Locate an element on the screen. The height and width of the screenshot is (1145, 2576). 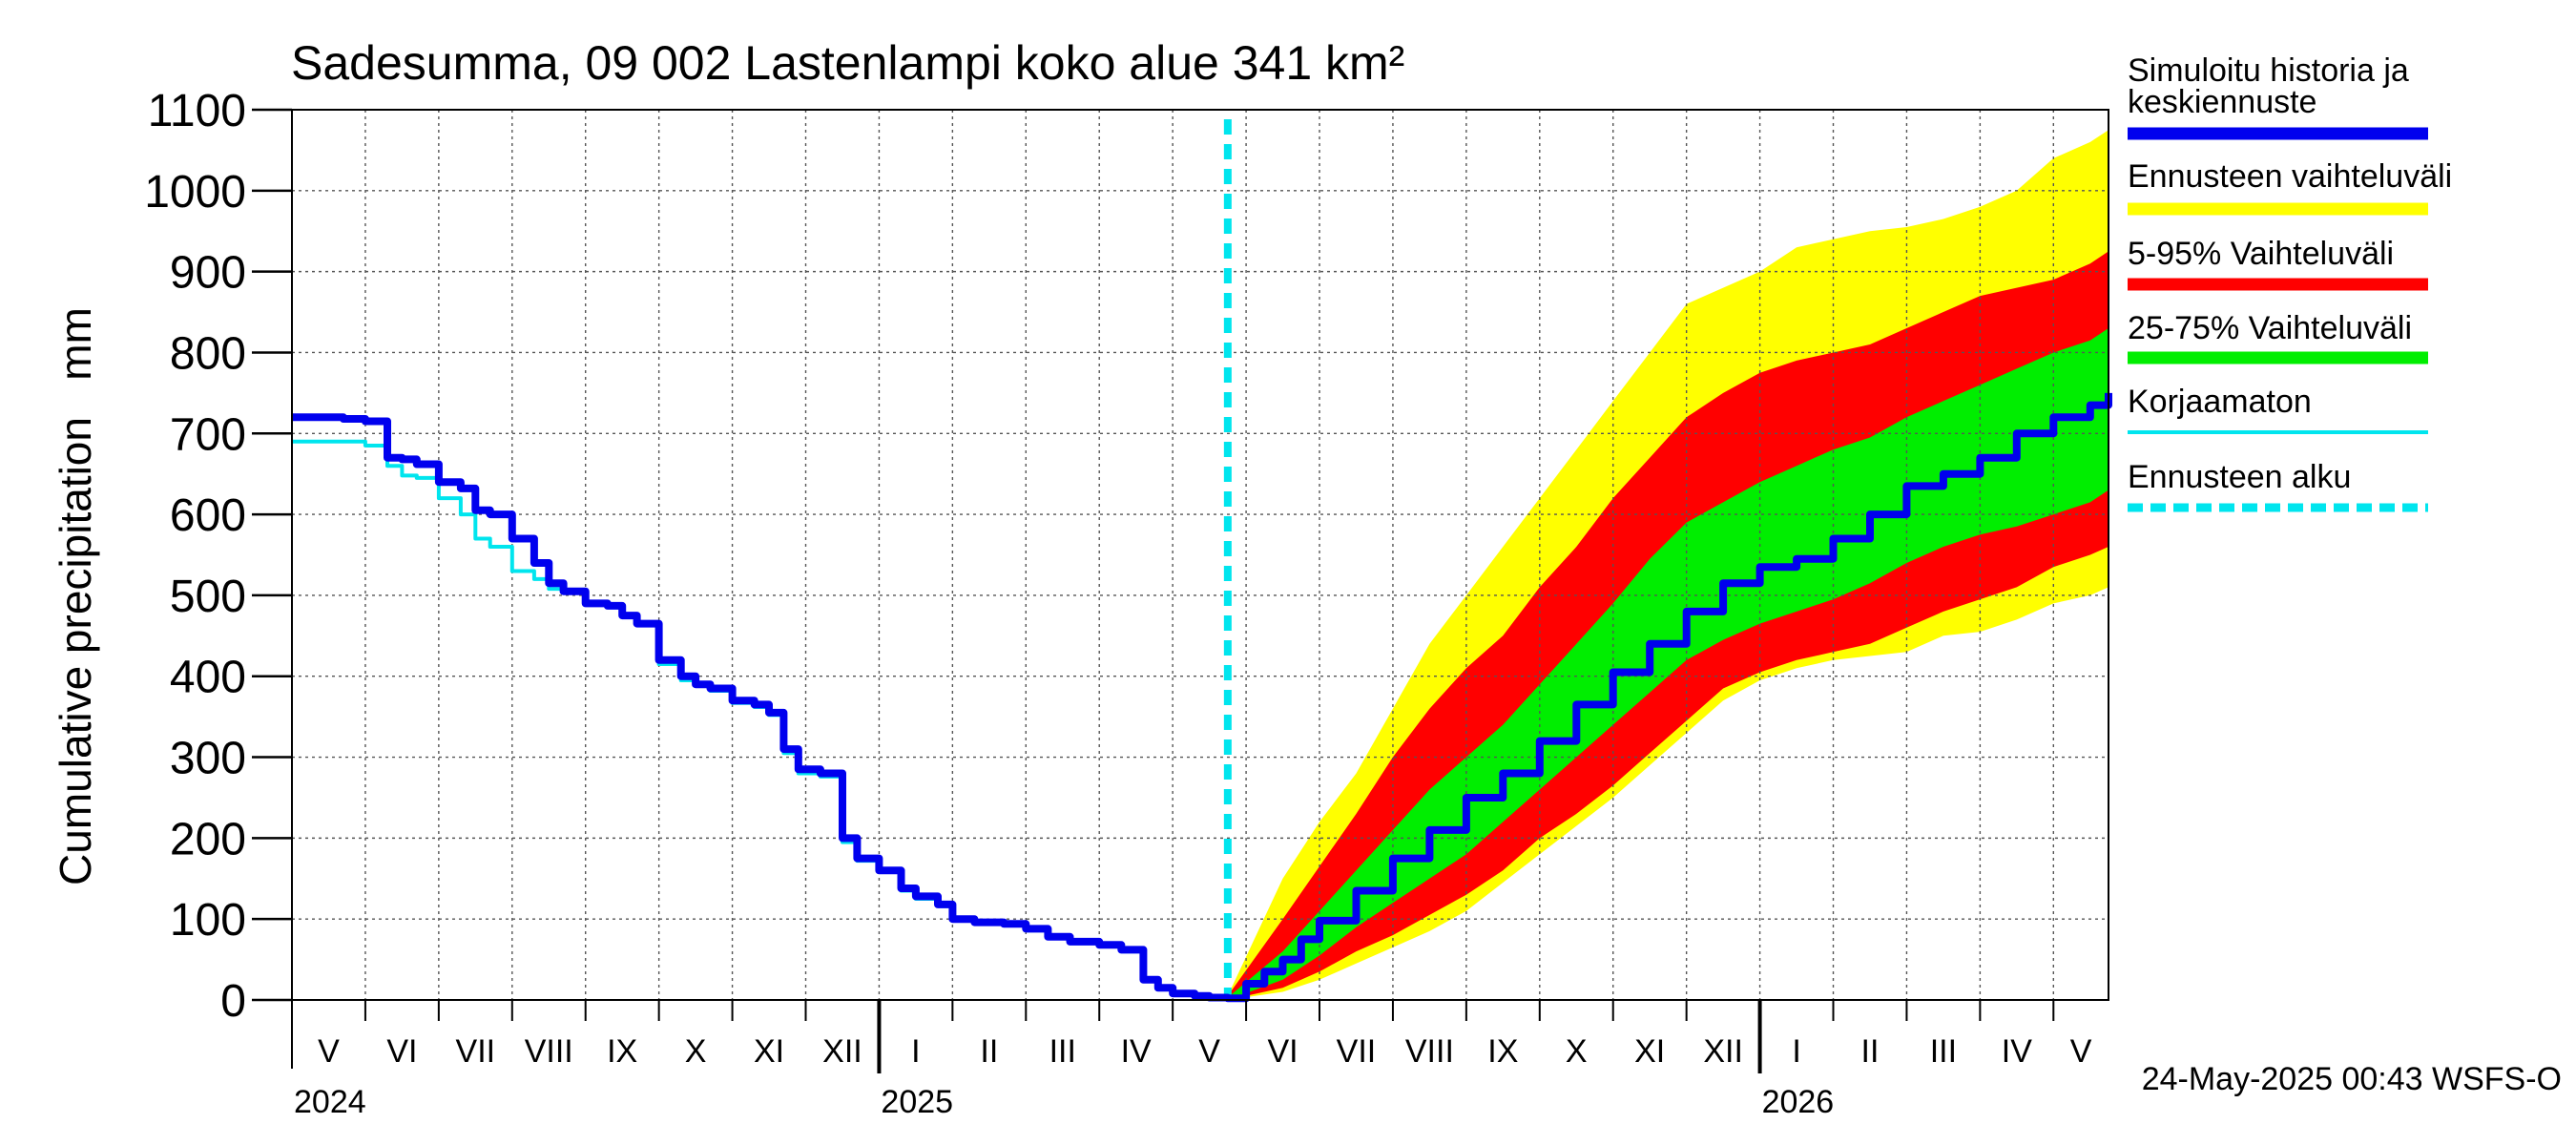
y-tick-label: 900 is located at coordinates (208, 273).